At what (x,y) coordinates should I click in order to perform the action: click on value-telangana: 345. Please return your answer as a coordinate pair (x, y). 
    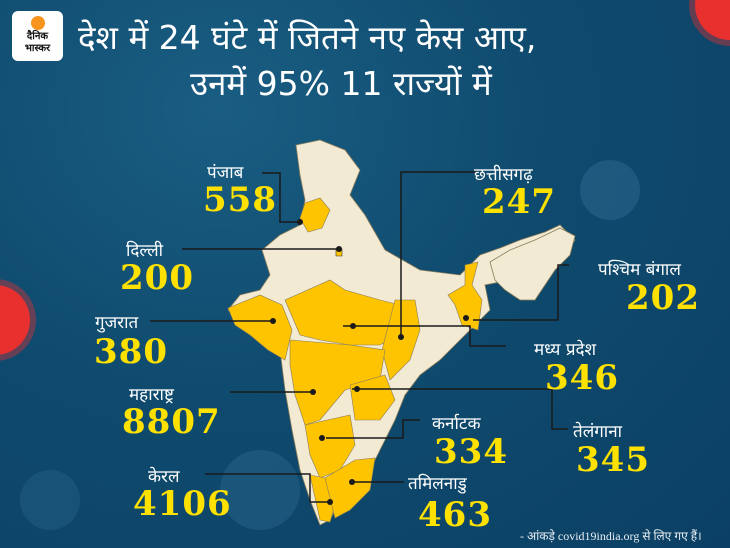
    Looking at the image, I should click on (613, 460).